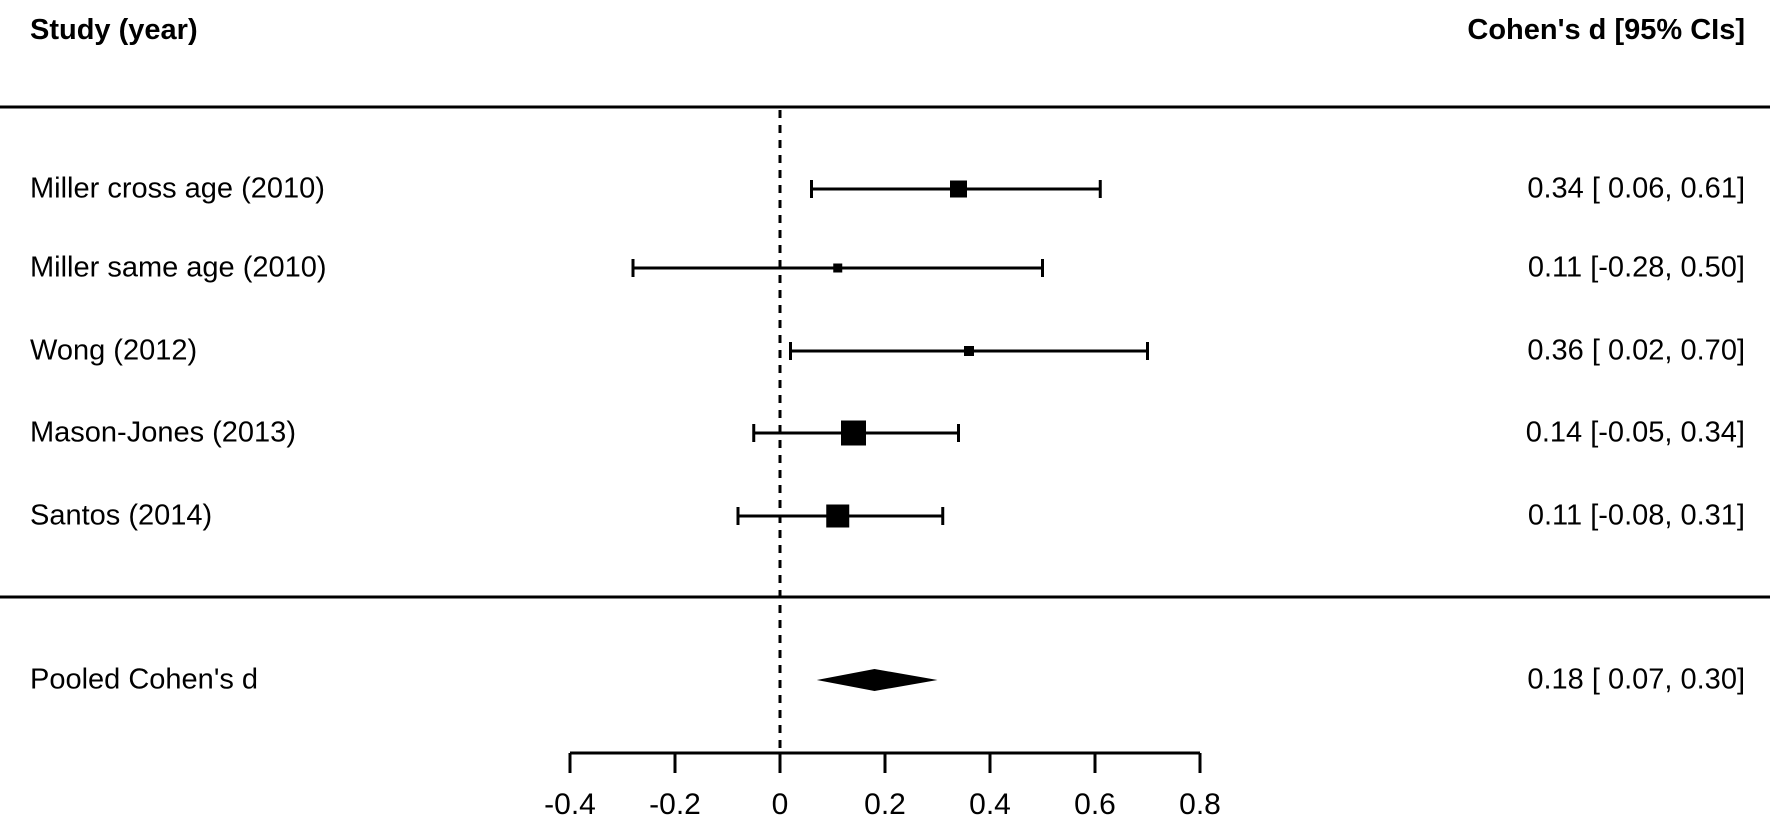 The width and height of the screenshot is (1770, 833). What do you see at coordinates (877, 680) in the screenshot?
I see `pooled-diamond` at bounding box center [877, 680].